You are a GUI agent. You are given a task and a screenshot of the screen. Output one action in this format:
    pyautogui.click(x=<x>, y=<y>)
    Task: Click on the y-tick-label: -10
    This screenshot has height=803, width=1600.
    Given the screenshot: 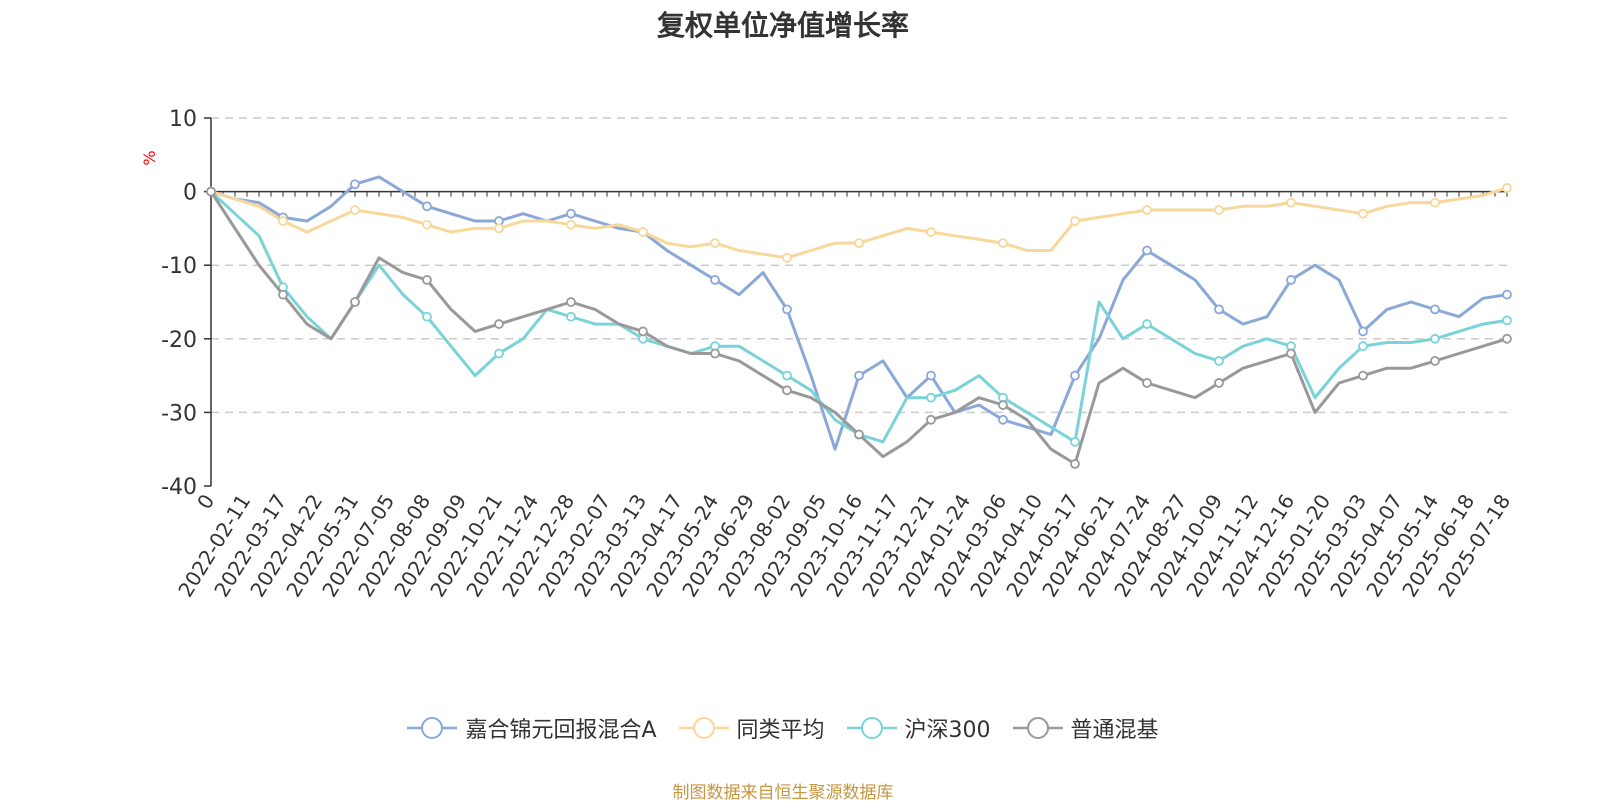 What is the action you would take?
    pyautogui.click(x=179, y=266)
    